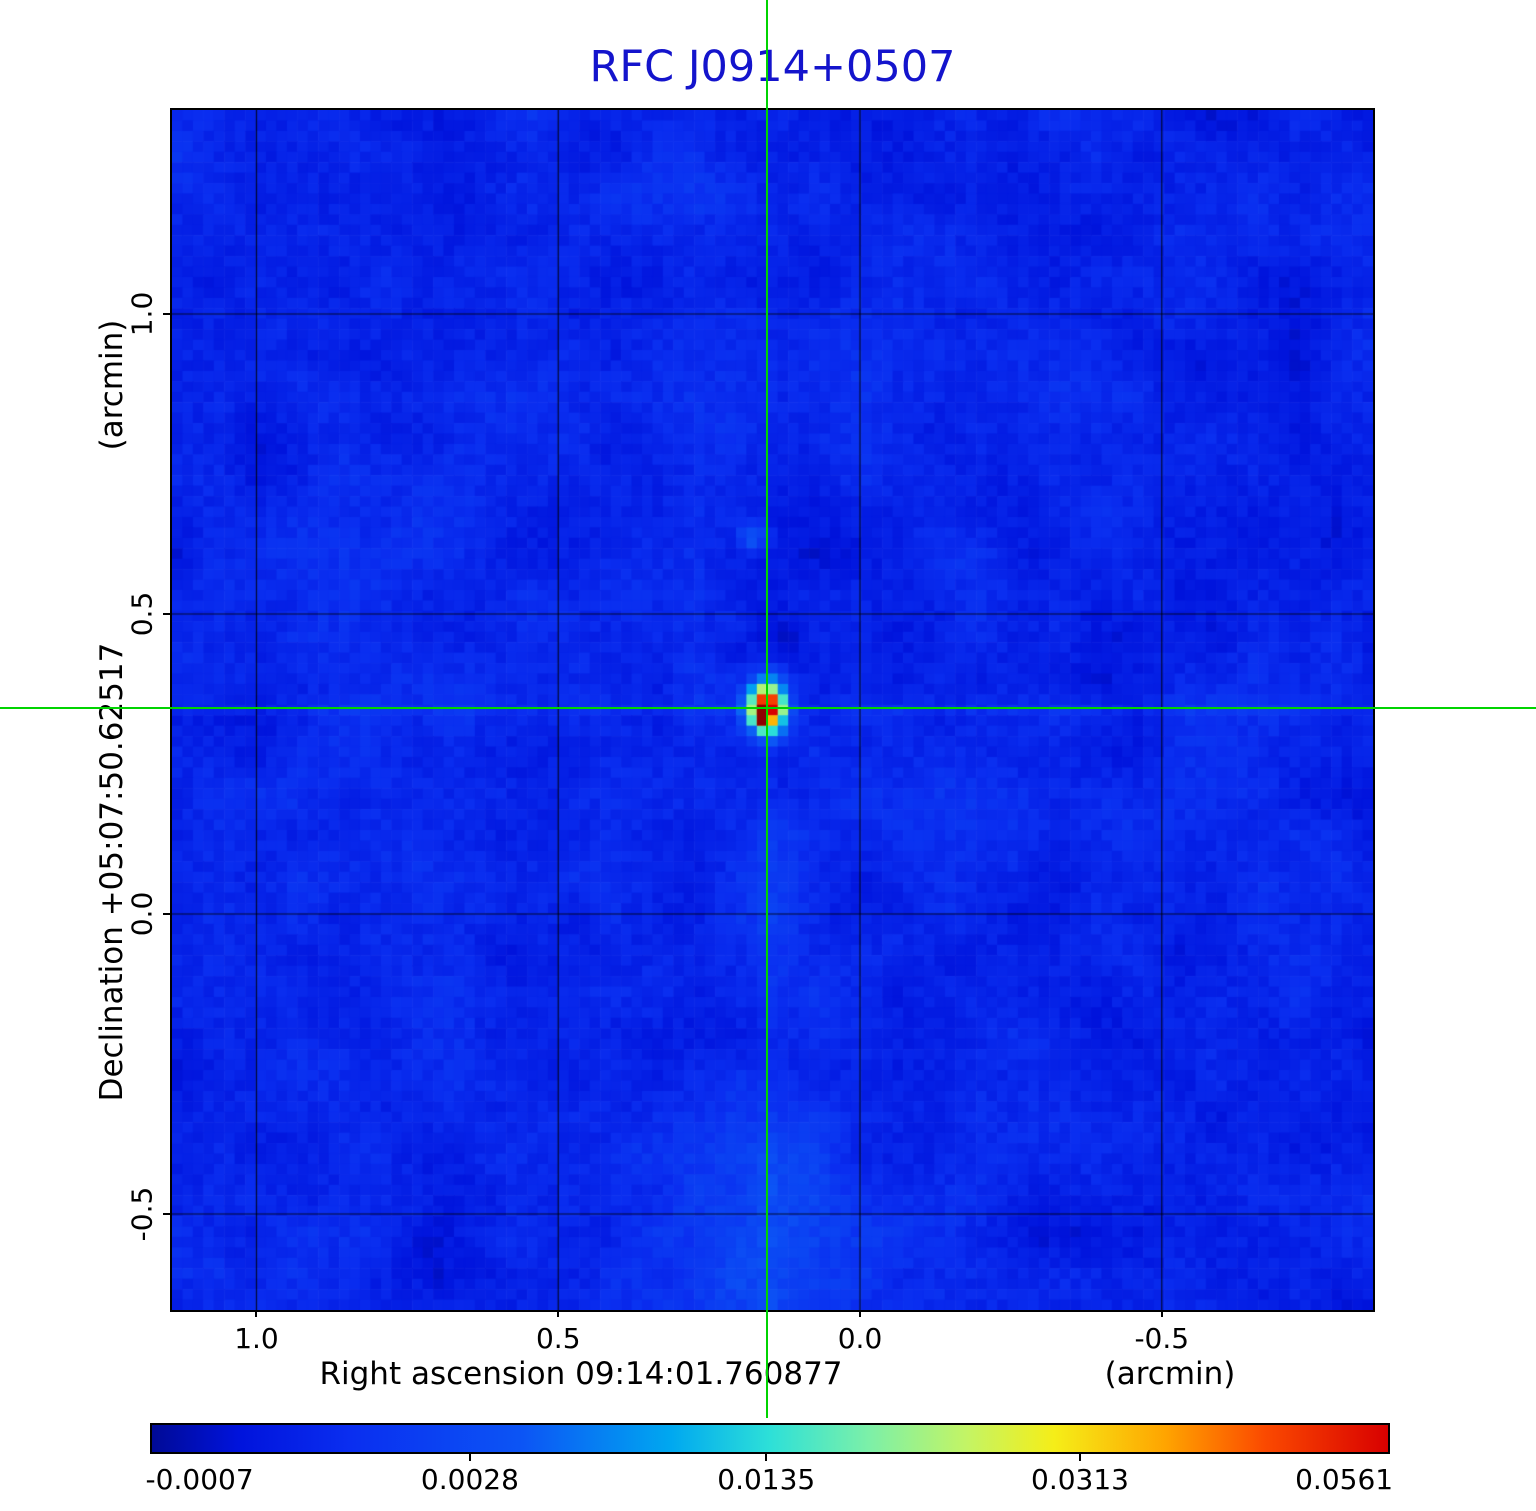 Image resolution: width=1536 pixels, height=1511 pixels. Describe the element at coordinates (1162, 1338) in the screenshot. I see `x-tick-label: -0.5` at that location.